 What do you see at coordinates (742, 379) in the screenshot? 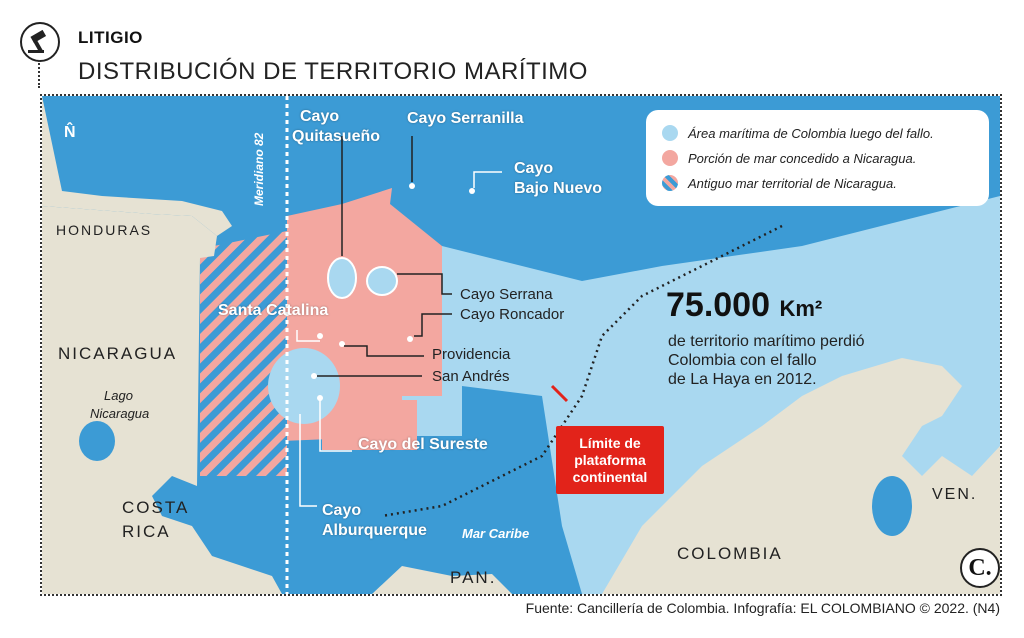
I see `stat-line-3: de La Haya en 2012.` at bounding box center [742, 379].